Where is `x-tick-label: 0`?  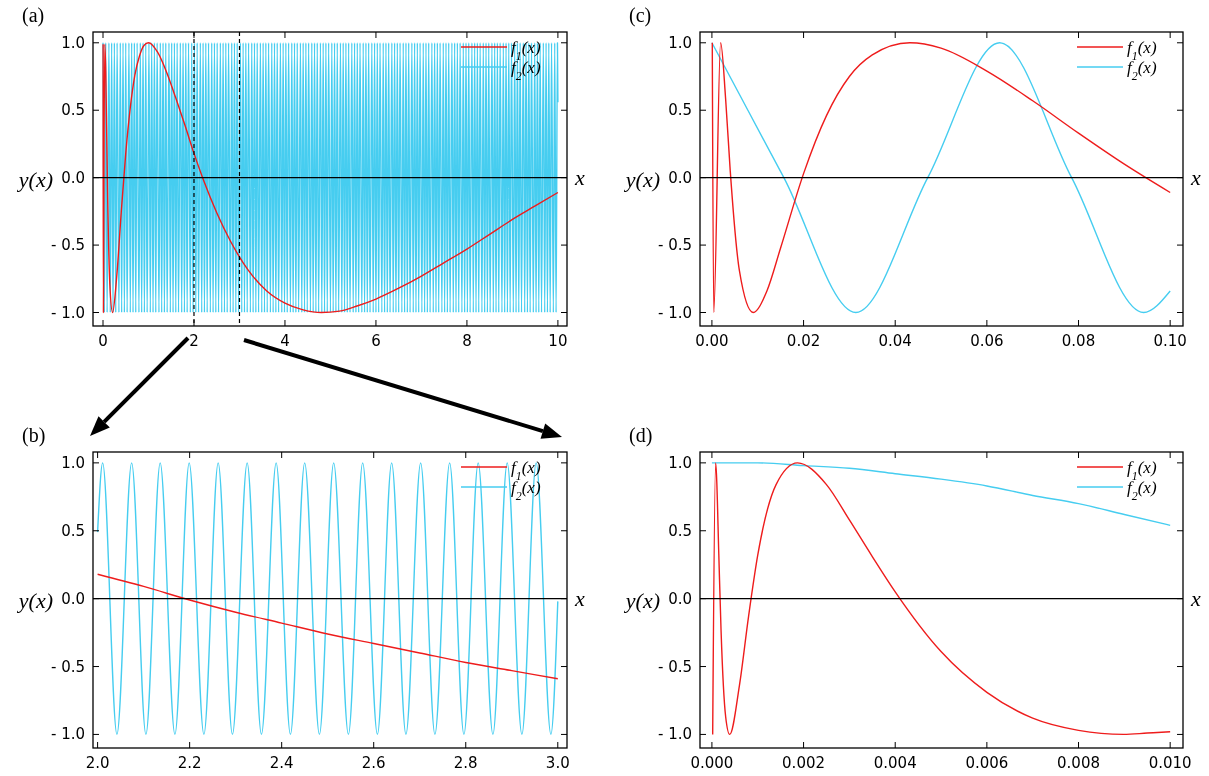
x-tick-label: 0 is located at coordinates (103, 341).